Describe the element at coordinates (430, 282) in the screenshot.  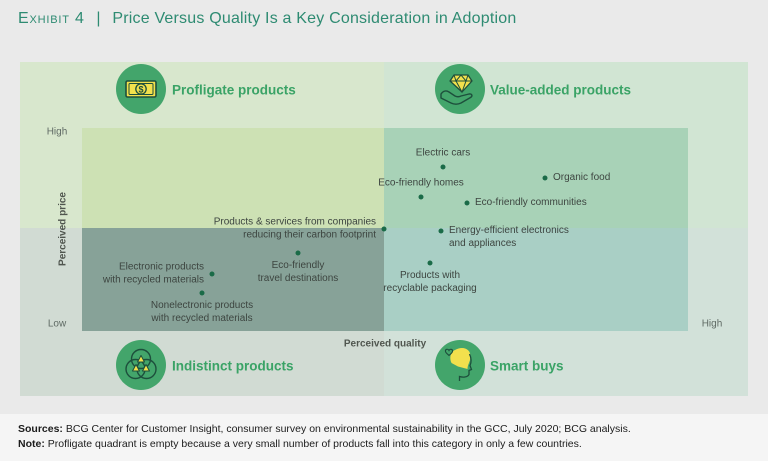
I see `data-point-label: Products with recyclable packaging` at that location.